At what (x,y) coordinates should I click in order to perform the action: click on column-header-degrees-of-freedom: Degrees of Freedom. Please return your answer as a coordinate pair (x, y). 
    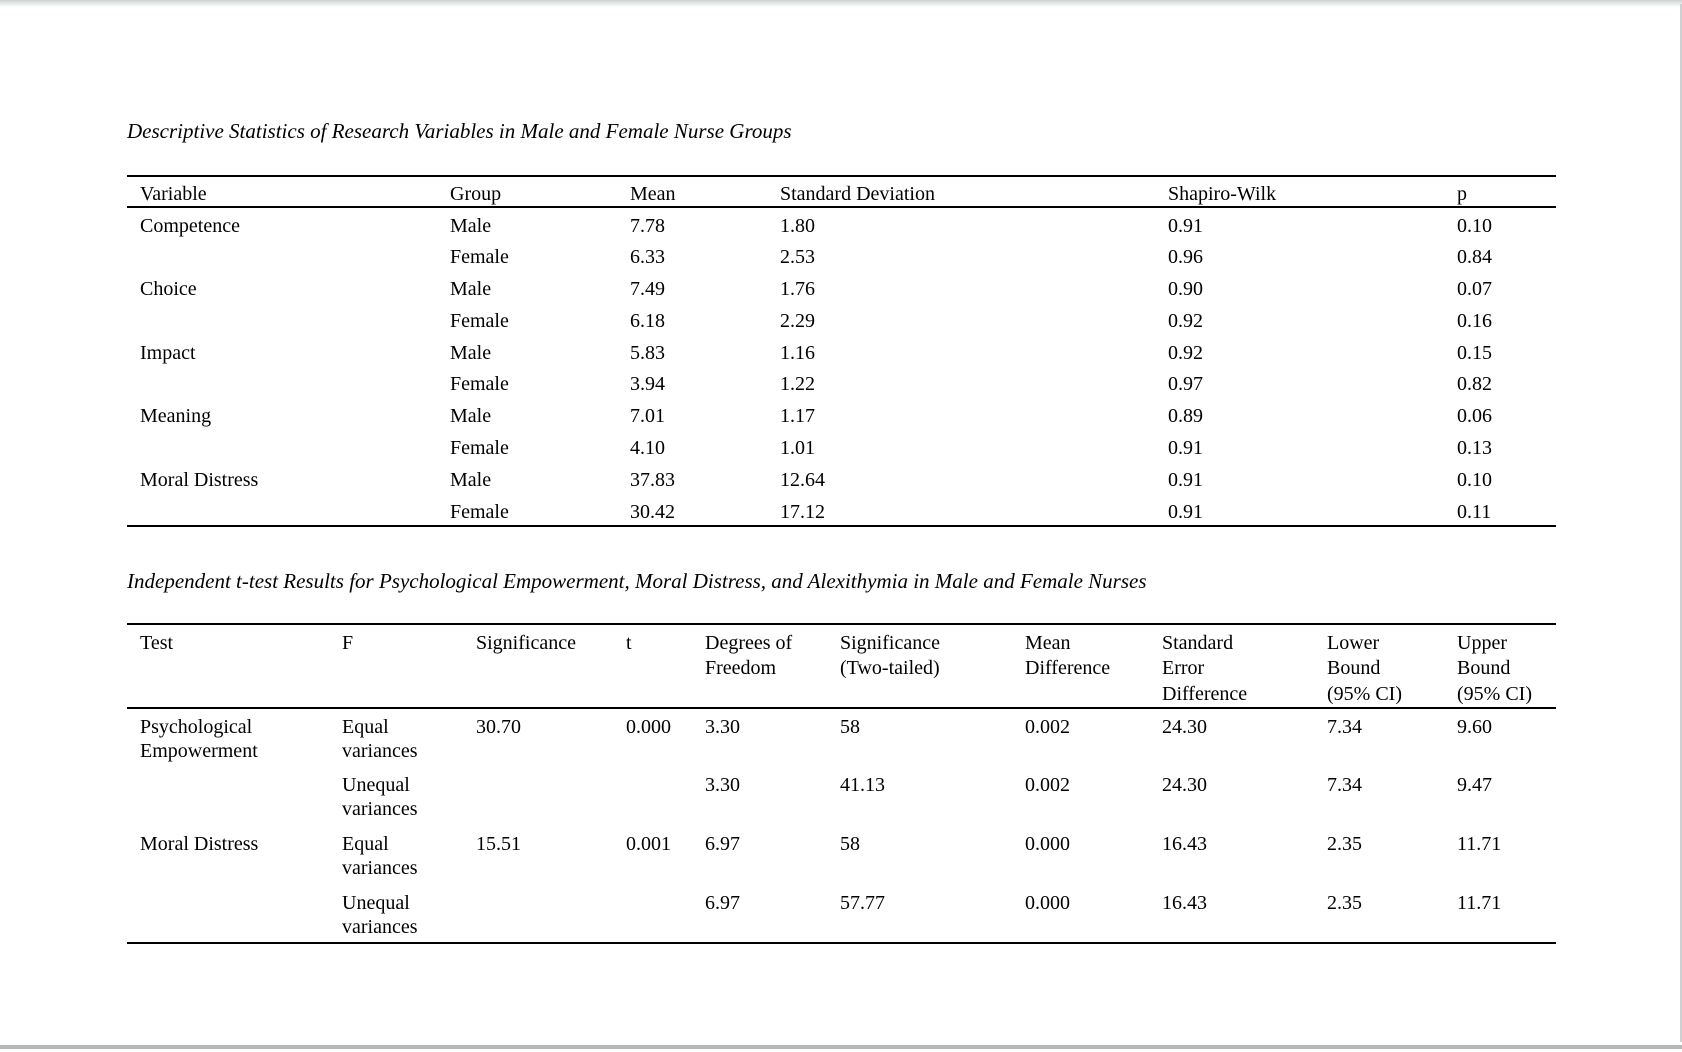
    Looking at the image, I should click on (749, 655).